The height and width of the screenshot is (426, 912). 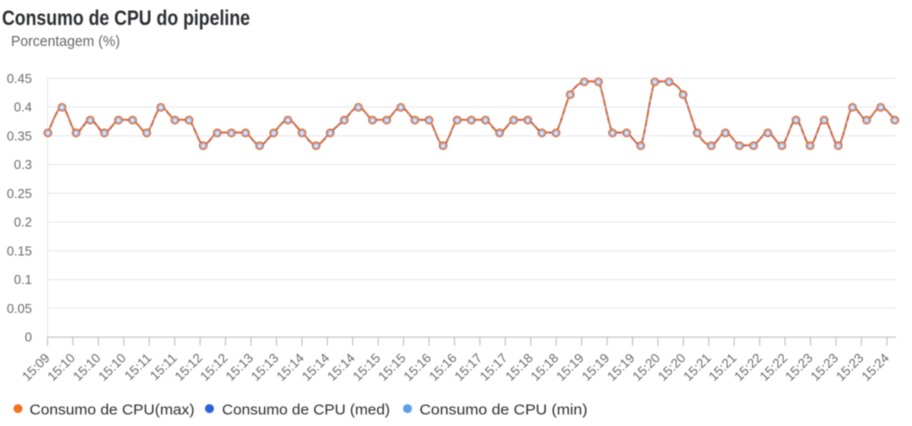 I want to click on svg-text: 0, so click(x=28, y=337).